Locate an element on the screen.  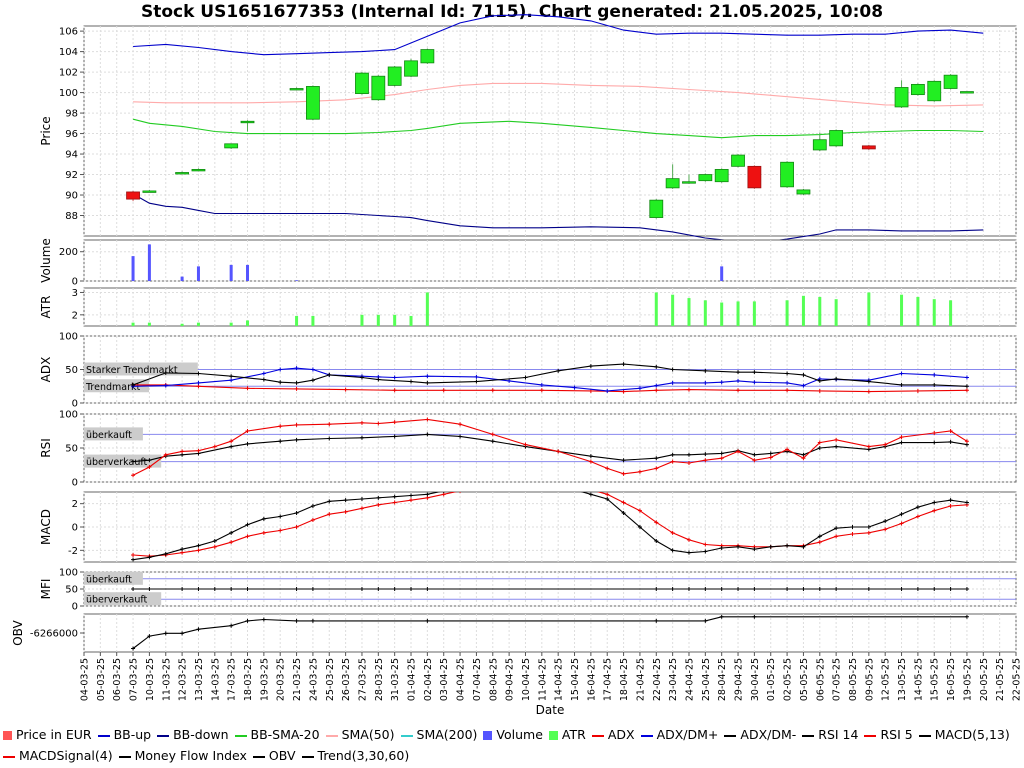
legend-entry: ADX/DM+ is located at coordinates (679, 734).